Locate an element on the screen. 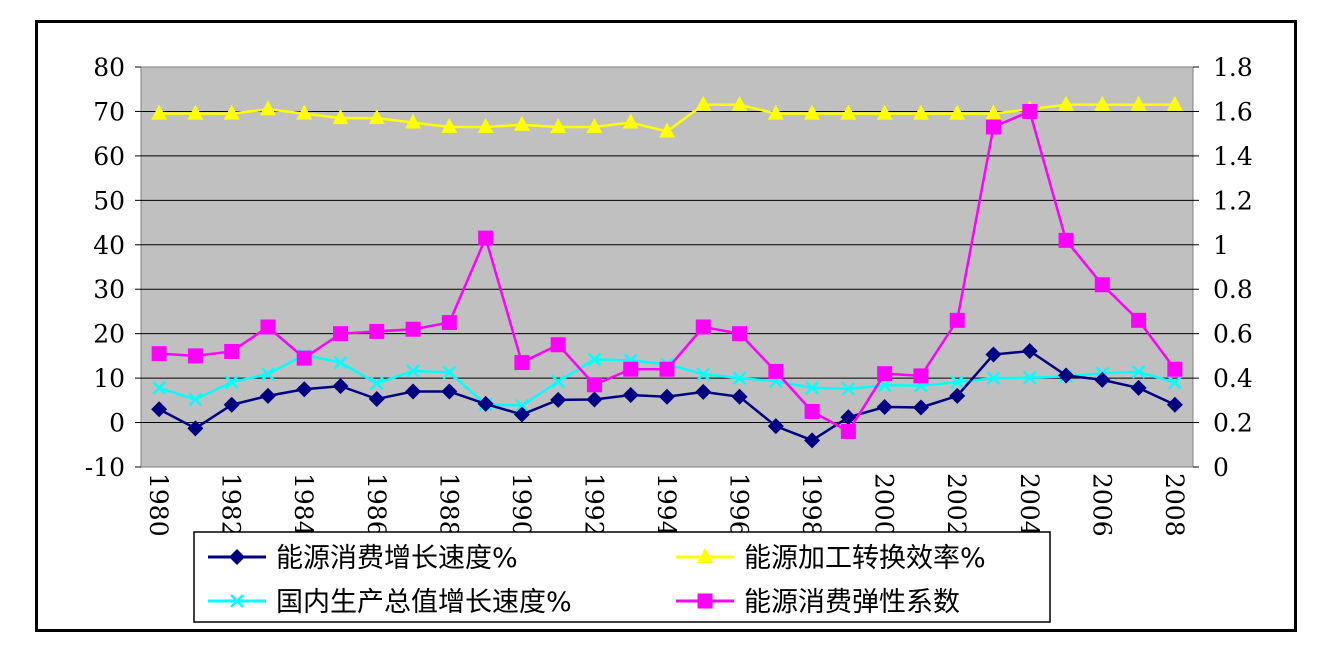 The width and height of the screenshot is (1324, 654). legend-item: 能源消费弹性系数 is located at coordinates (818, 602).